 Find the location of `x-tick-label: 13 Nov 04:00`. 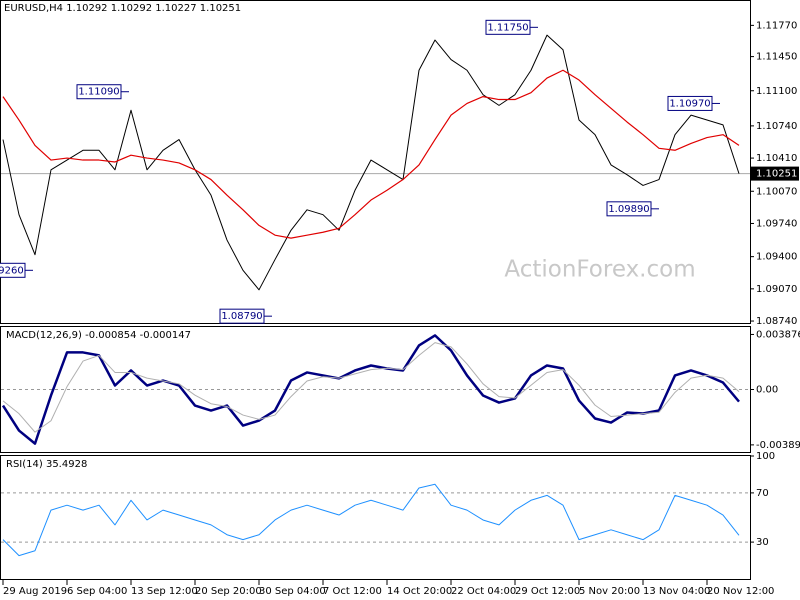

x-tick-label: 13 Nov 04:00 is located at coordinates (676, 591).